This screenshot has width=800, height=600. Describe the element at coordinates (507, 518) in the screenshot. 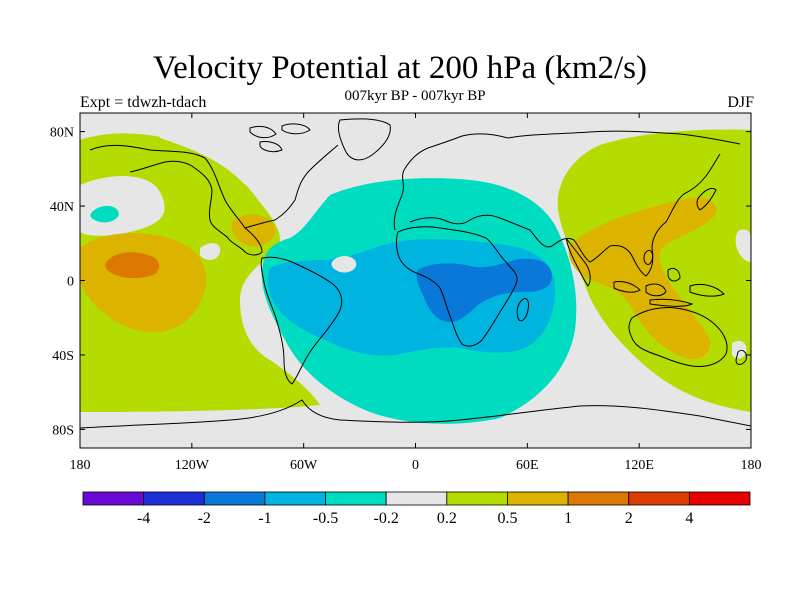

I see `colorbar-label: 0.5` at that location.